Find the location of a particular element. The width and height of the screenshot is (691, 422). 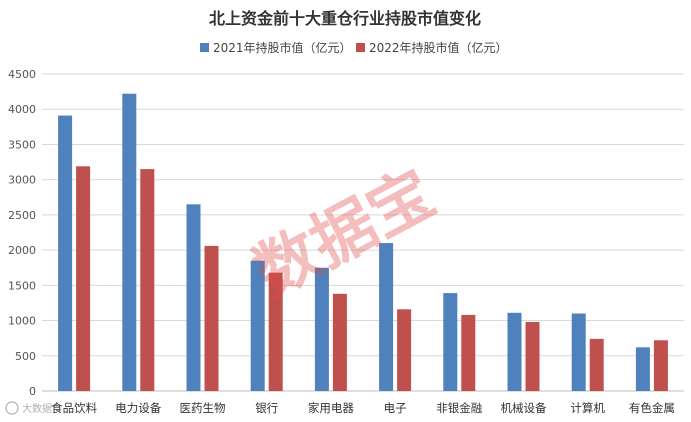

y-tick-label: 1000 is located at coordinates (22, 321).